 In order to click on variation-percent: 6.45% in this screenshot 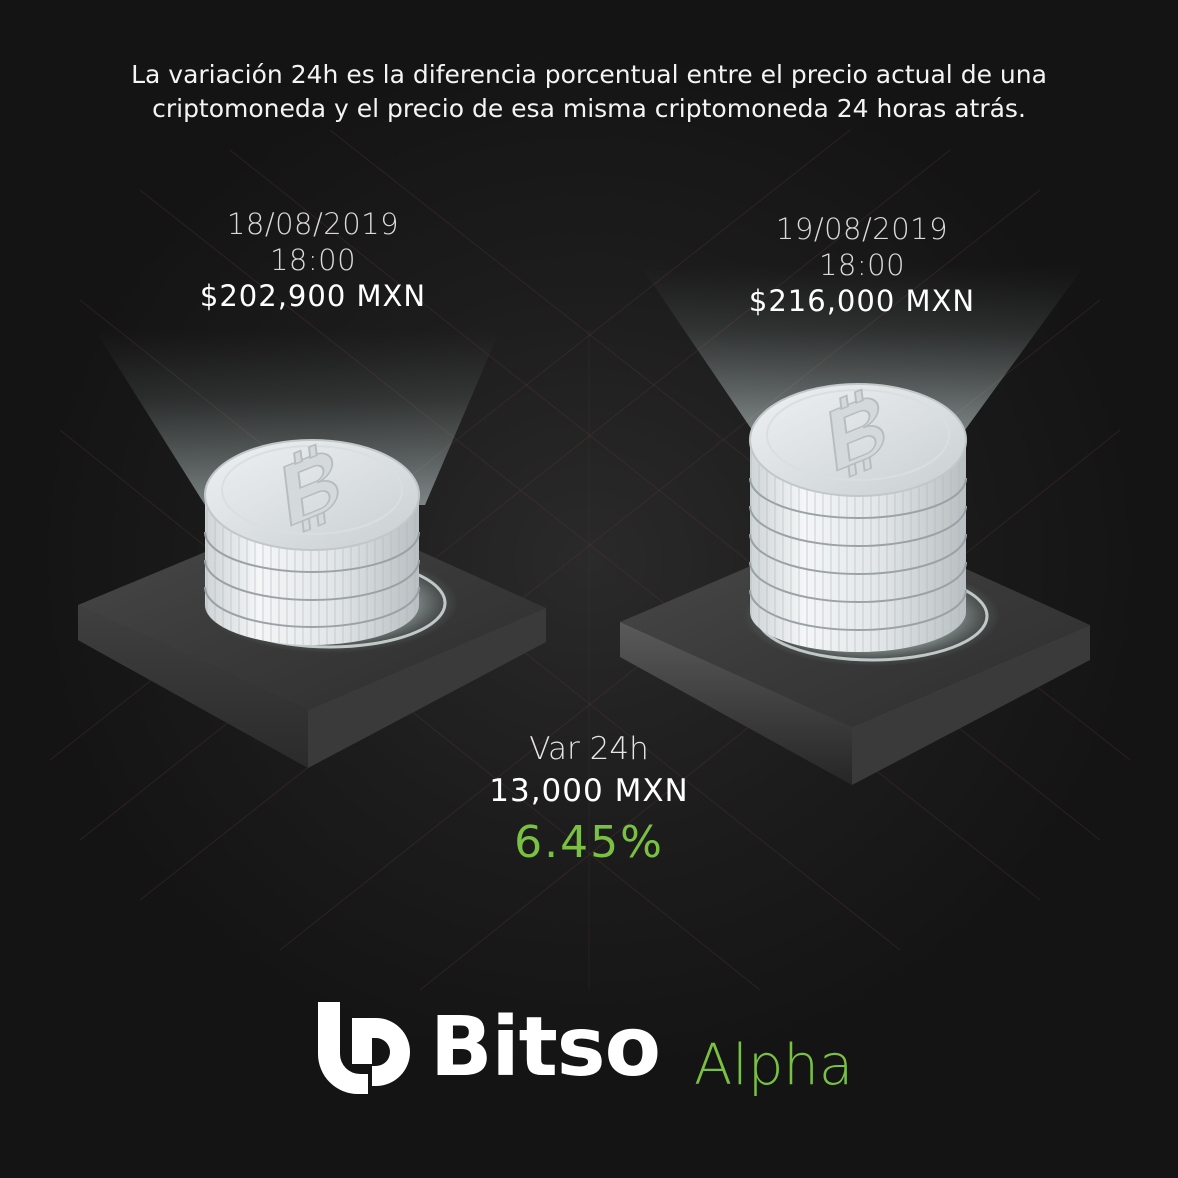, I will do `click(589, 842)`.